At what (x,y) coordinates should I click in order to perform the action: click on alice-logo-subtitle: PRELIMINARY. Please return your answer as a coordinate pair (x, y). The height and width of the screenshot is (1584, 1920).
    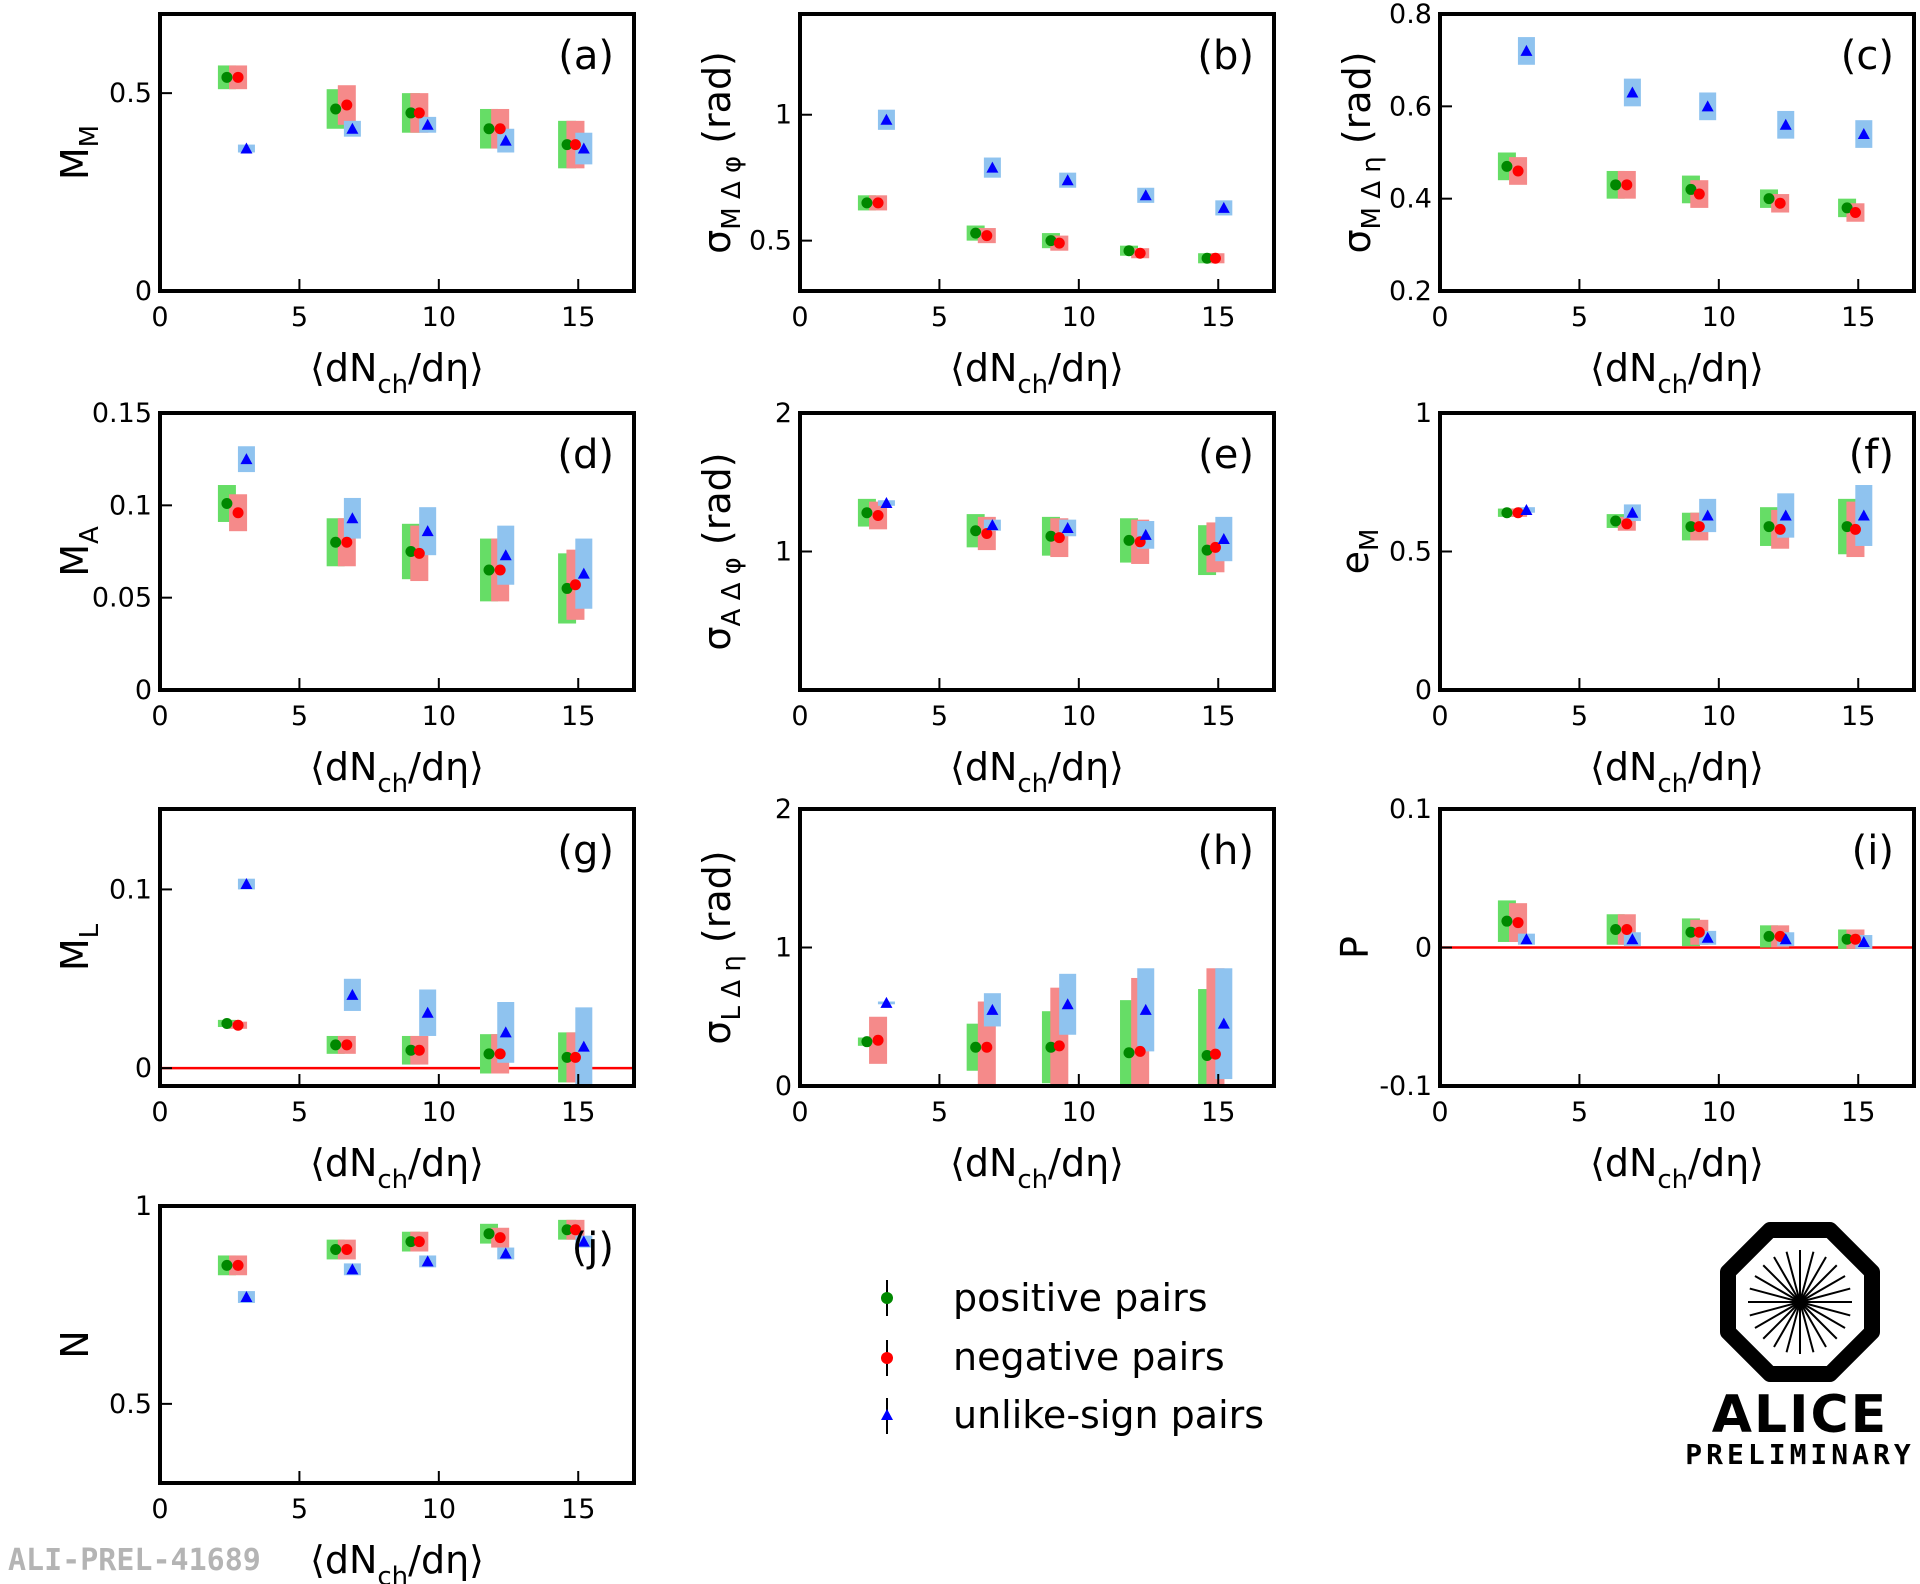
    Looking at the image, I should click on (1799, 1454).